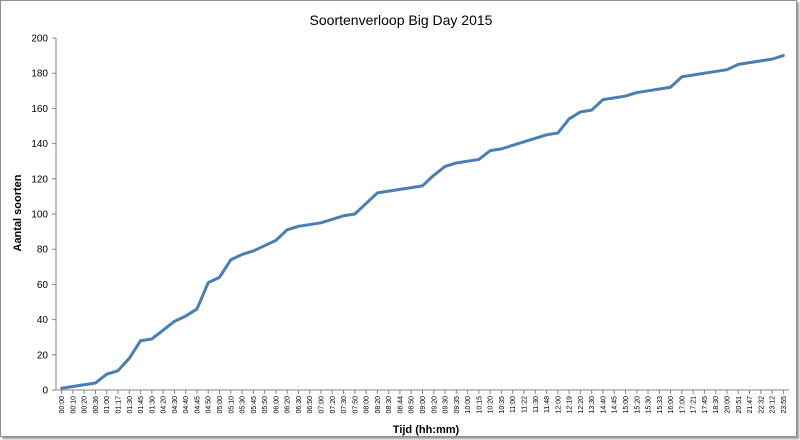 This screenshot has width=800, height=440. Describe the element at coordinates (39, 179) in the screenshot. I see `y-tick-label: 120` at that location.